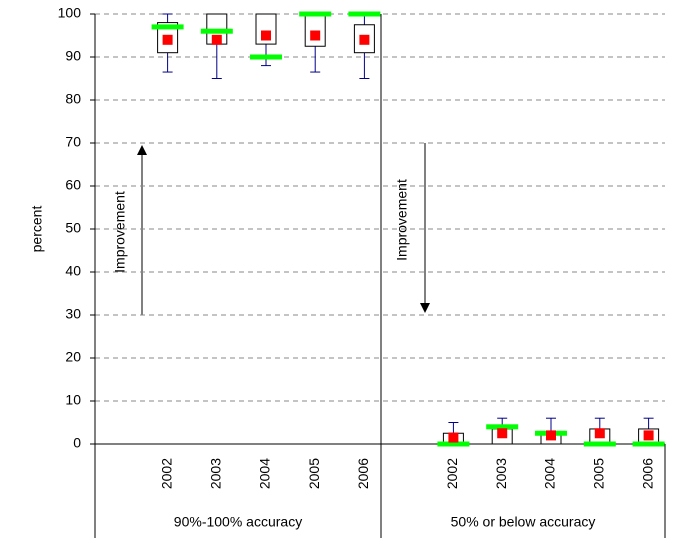 Image resolution: width=675 pixels, height=538 pixels. Describe the element at coordinates (73, 314) in the screenshot. I see `y-tick-label: 30` at that location.